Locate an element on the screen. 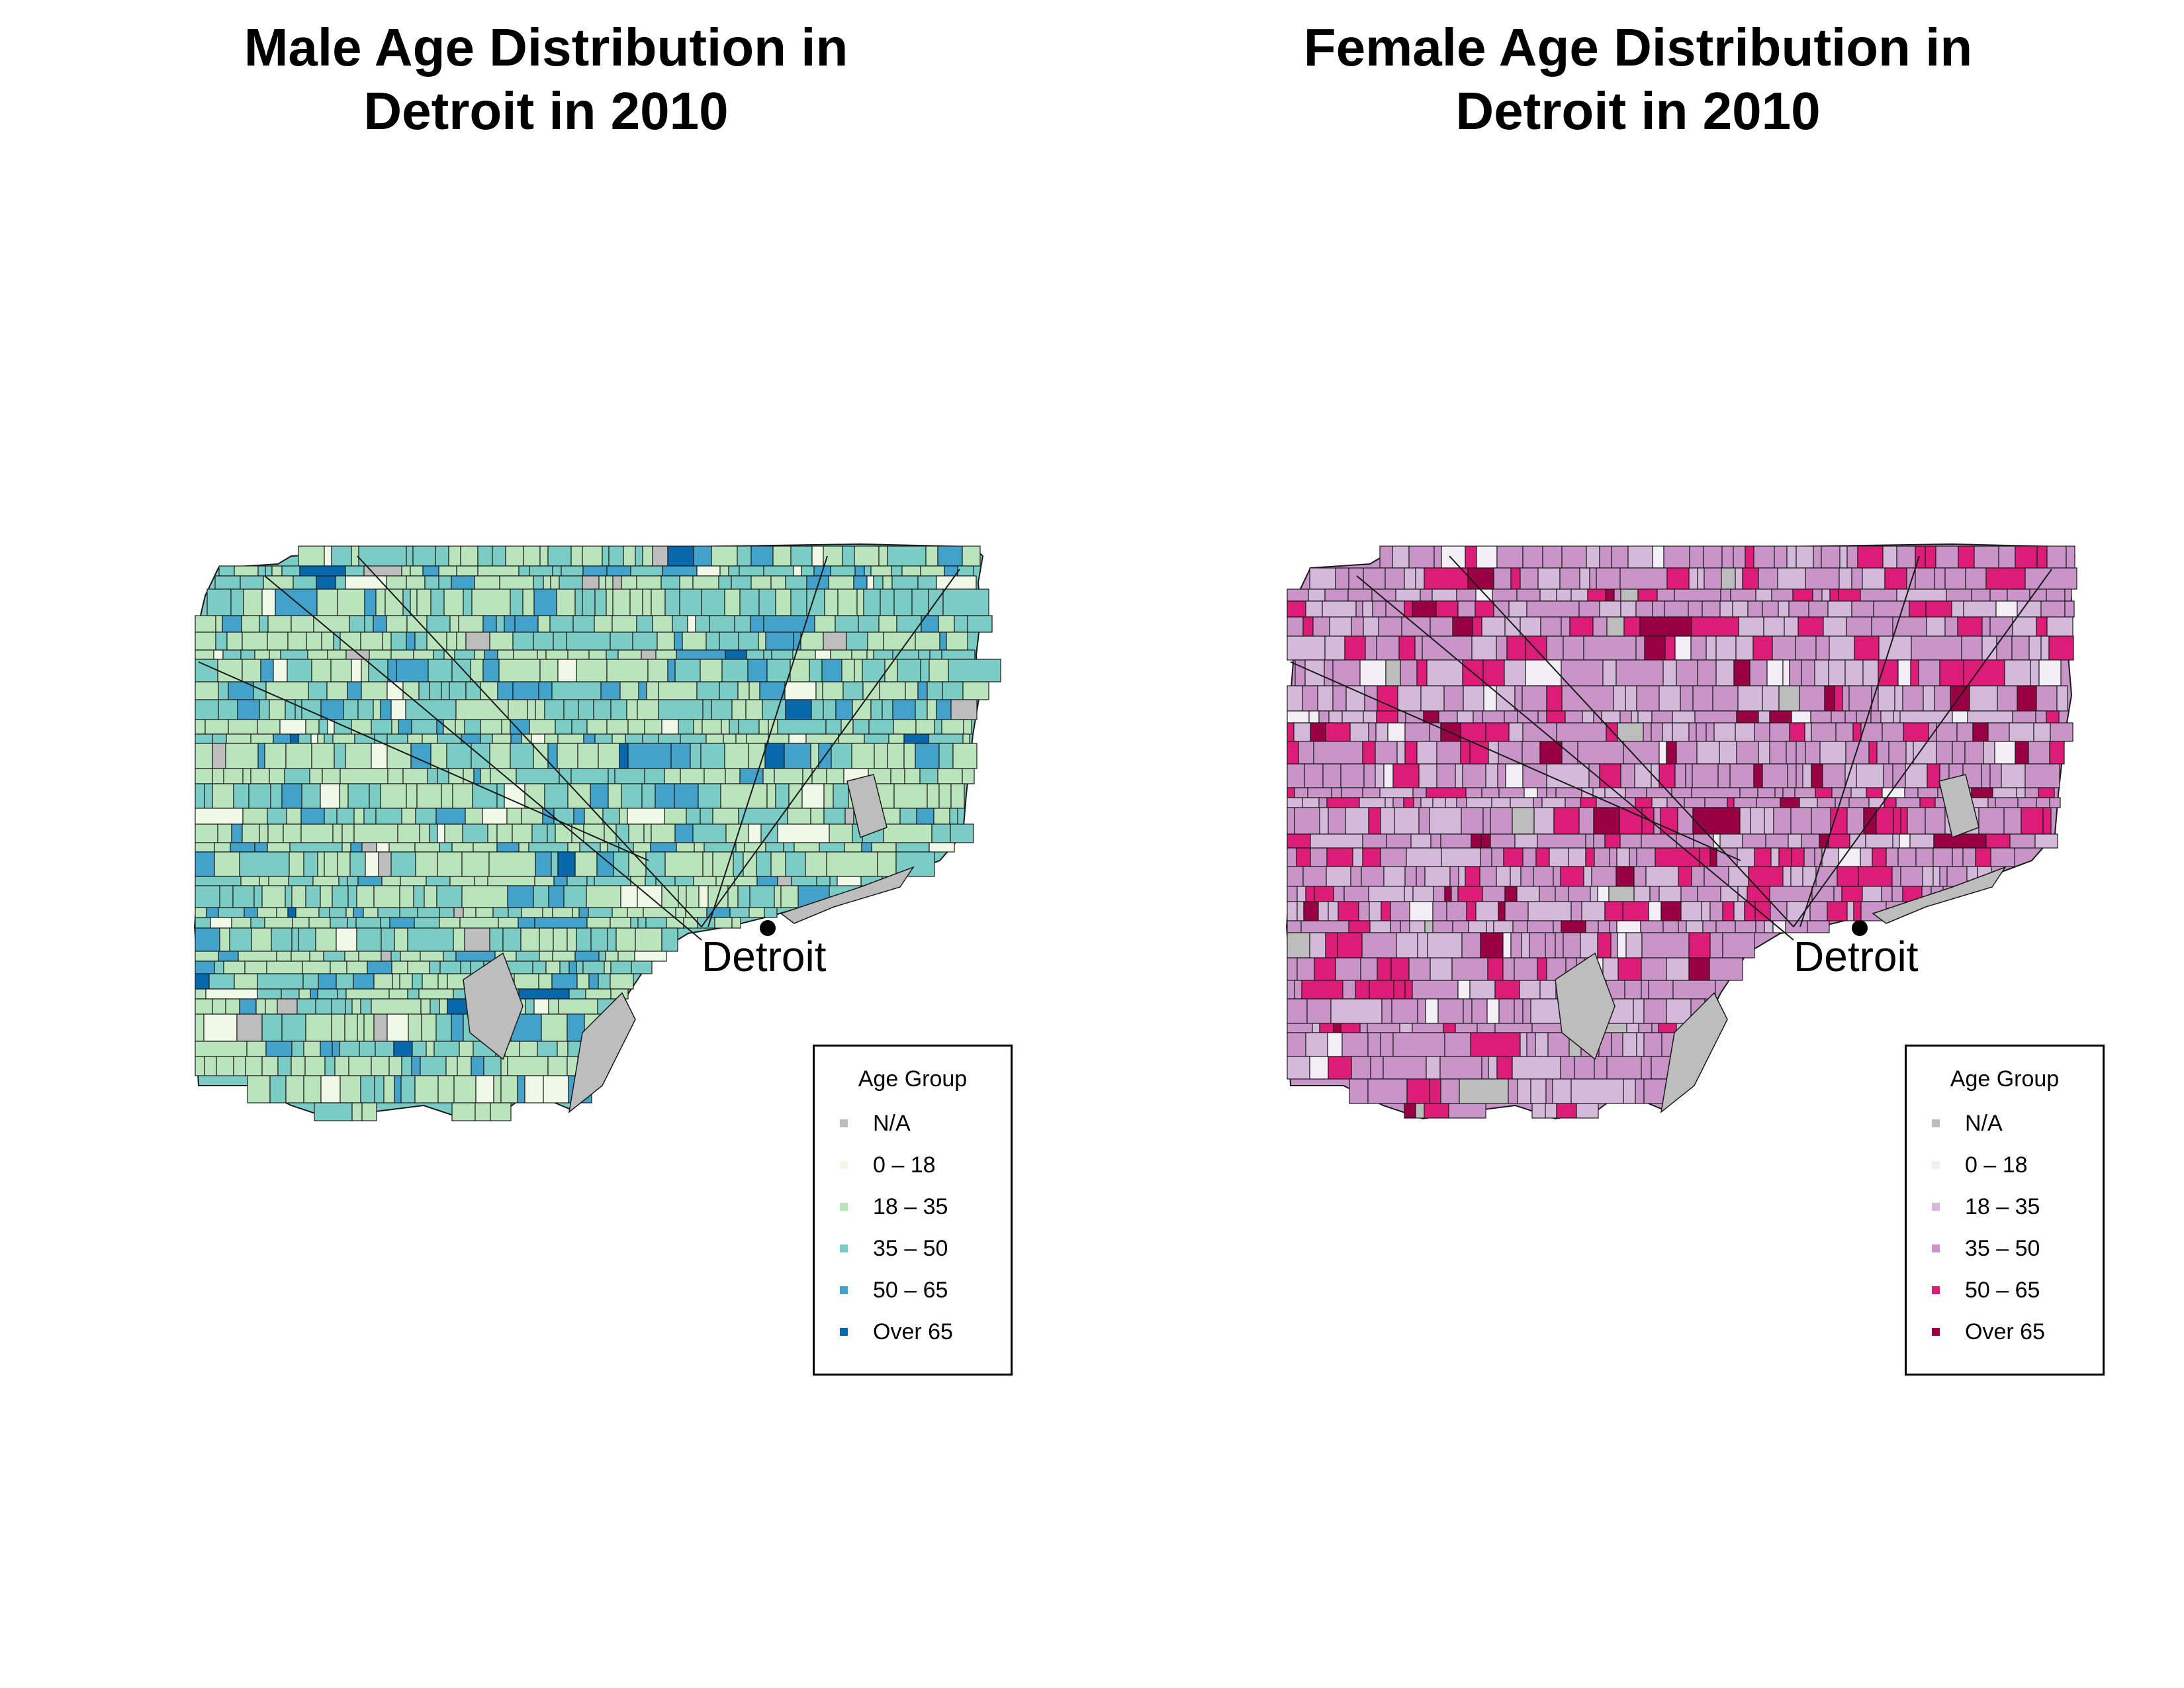  road-line is located at coordinates (1860, 741).